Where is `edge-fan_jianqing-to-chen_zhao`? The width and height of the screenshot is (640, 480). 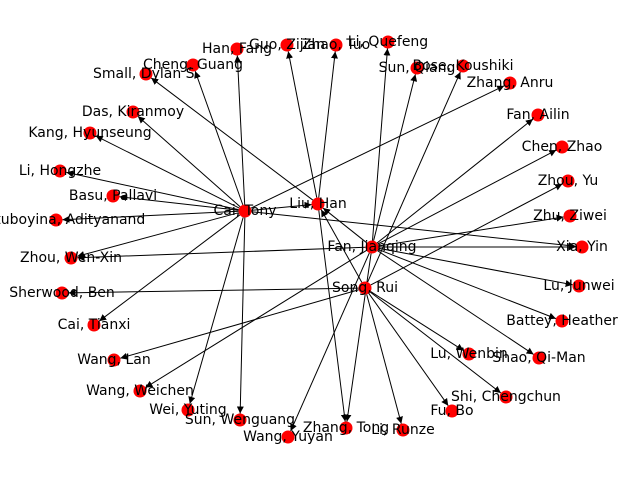
edge-fan_jianqing-to-chen_zhao is located at coordinates (467, 197).